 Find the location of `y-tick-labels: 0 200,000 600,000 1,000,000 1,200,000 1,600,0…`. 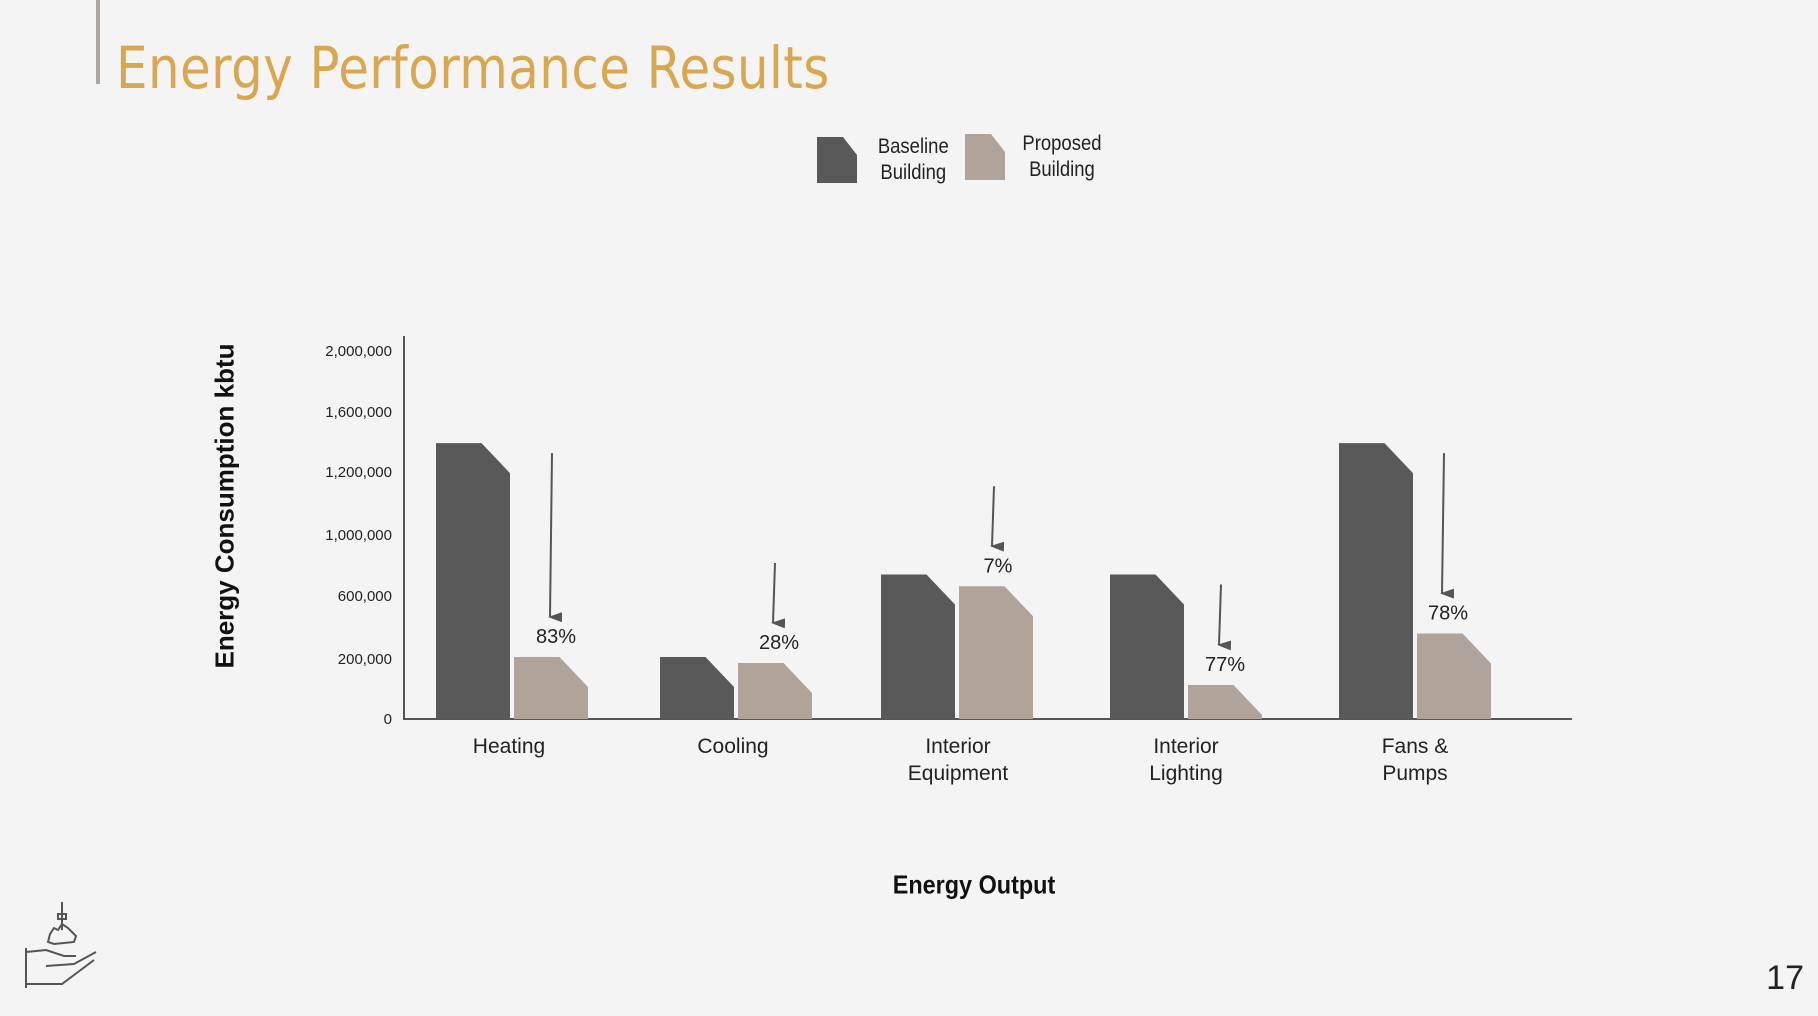

y-tick-labels: 0 200,000 600,000 1,000,000 1,200,000 1,600,0… is located at coordinates (358, 535).